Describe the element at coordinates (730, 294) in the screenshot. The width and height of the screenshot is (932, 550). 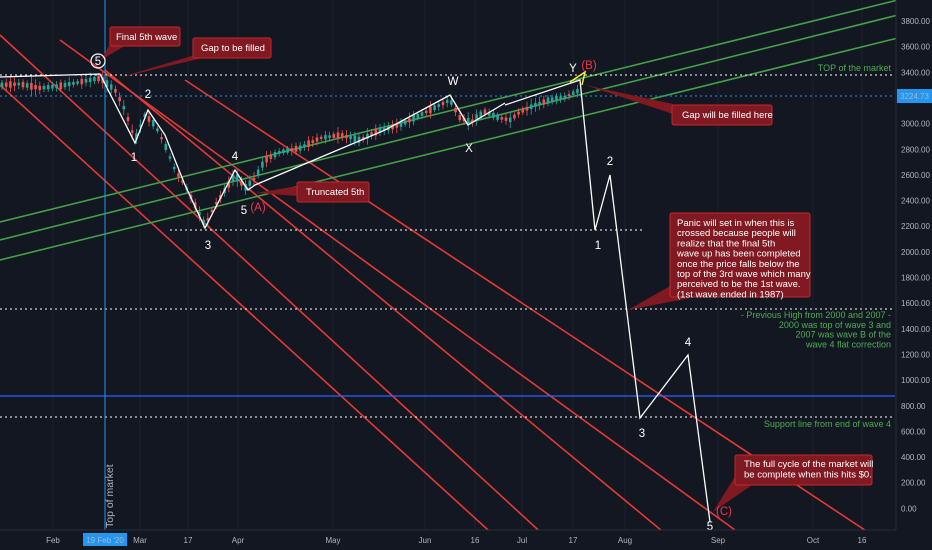
I see `text-line: (1st wave ended in 1987)` at that location.